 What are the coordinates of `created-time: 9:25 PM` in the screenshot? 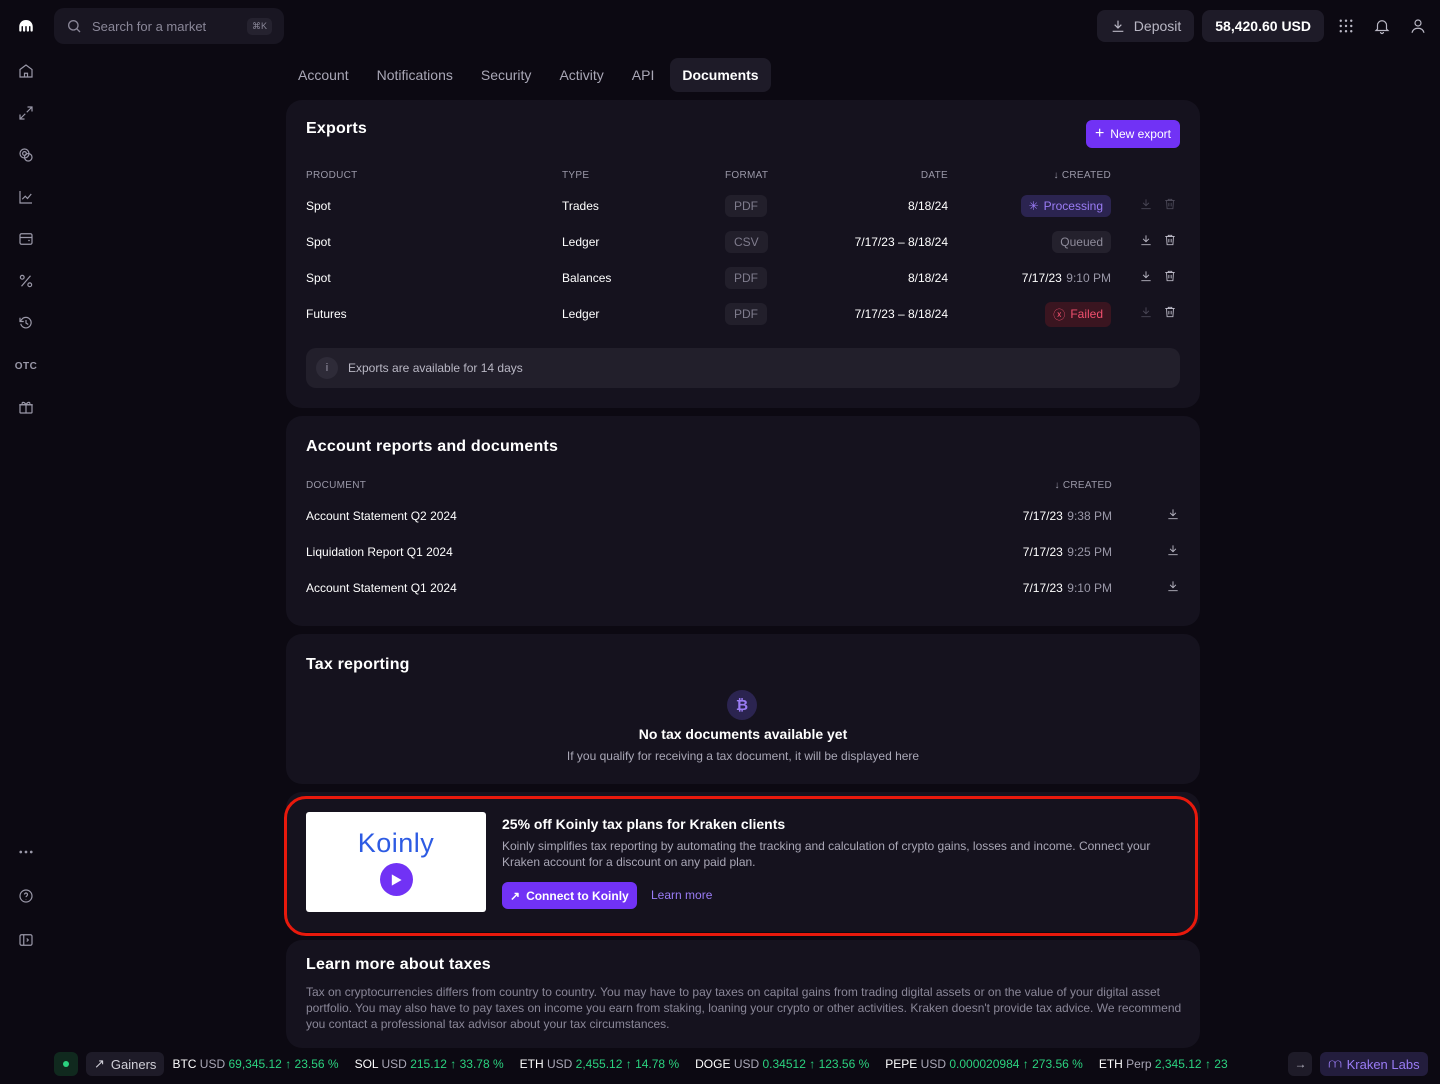 It's located at (1089, 552).